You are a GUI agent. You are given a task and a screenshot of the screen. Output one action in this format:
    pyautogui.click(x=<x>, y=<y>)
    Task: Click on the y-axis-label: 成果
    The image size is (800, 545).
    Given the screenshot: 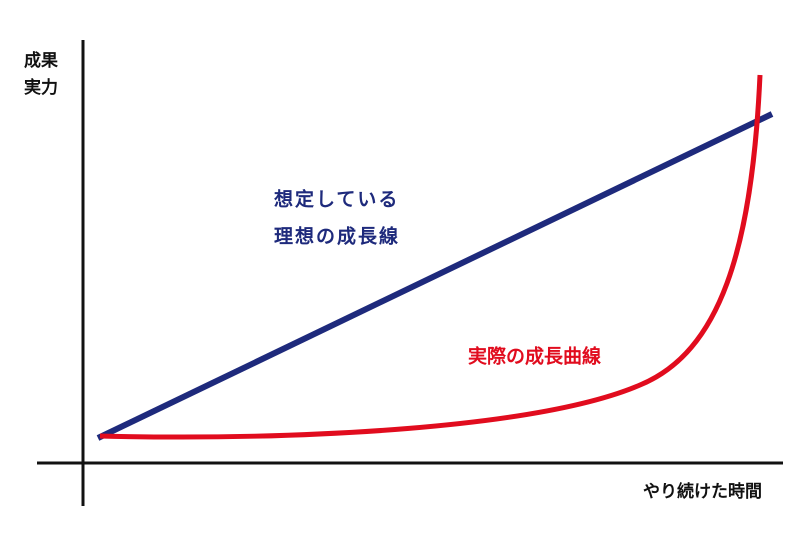 What is the action you would take?
    pyautogui.click(x=41, y=60)
    